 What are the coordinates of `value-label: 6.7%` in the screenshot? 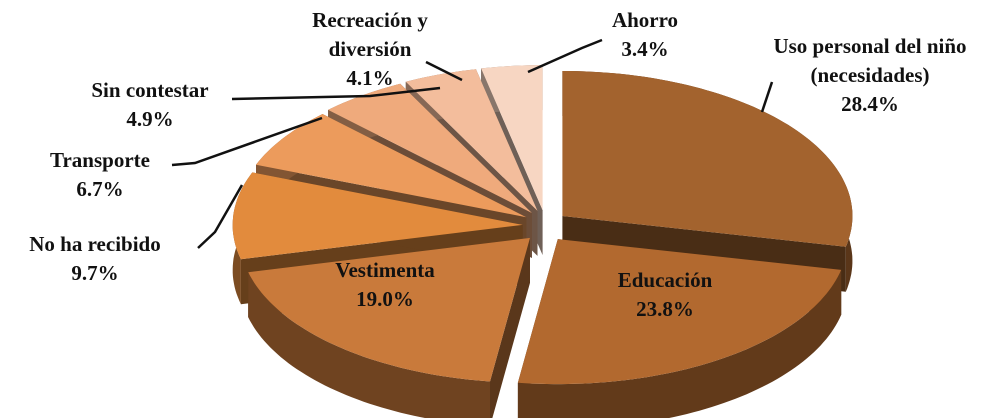 It's located at (100, 189).